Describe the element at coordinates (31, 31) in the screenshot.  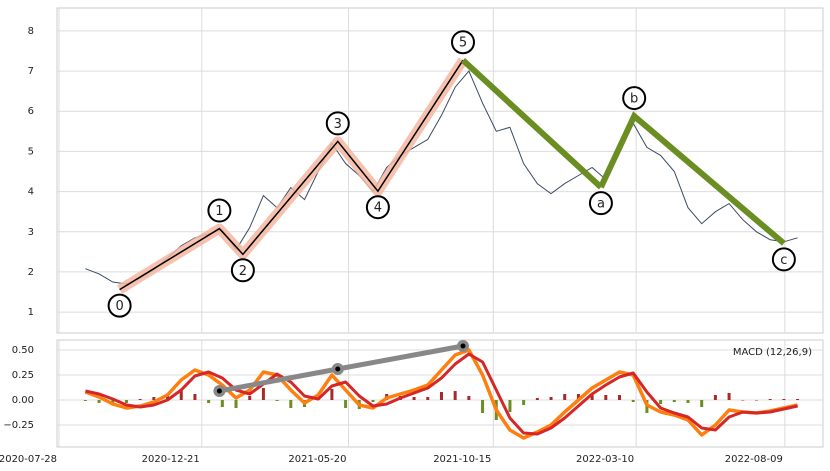
I see `y-tick-label: 8` at that location.